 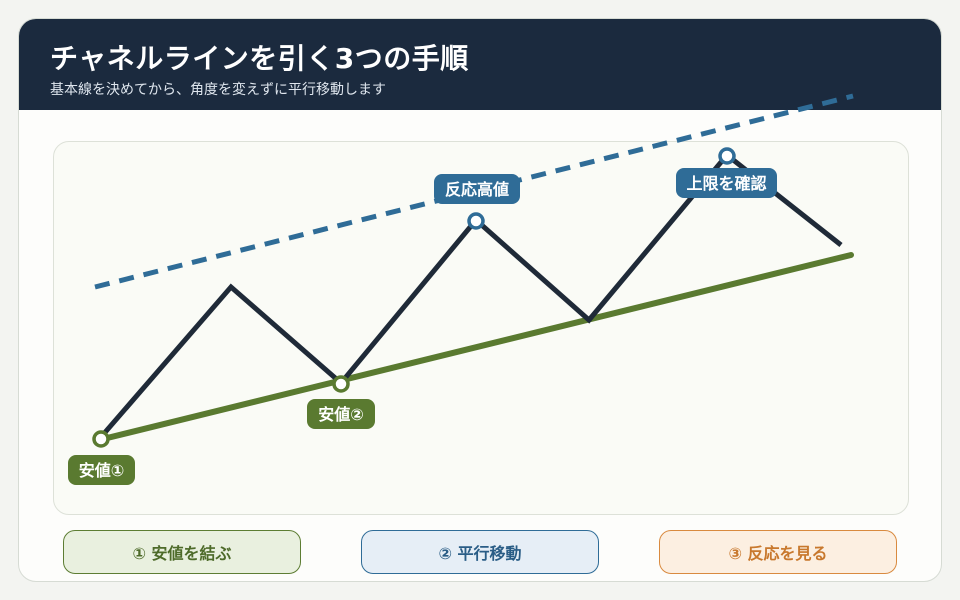 I want to click on low1-point, so click(x=101, y=439).